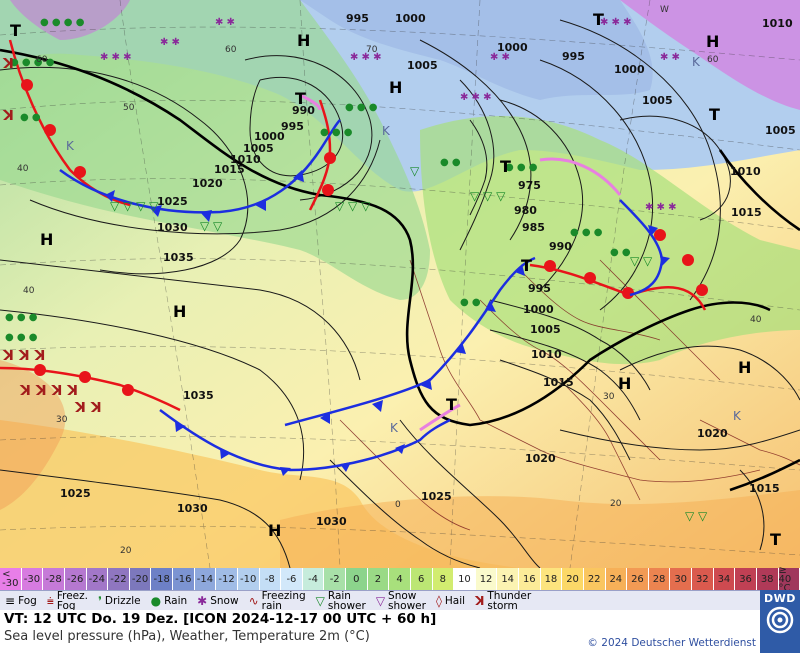 The width and height of the screenshot is (800, 653). I want to click on colorbar-cell: -28, so click(54, 579).